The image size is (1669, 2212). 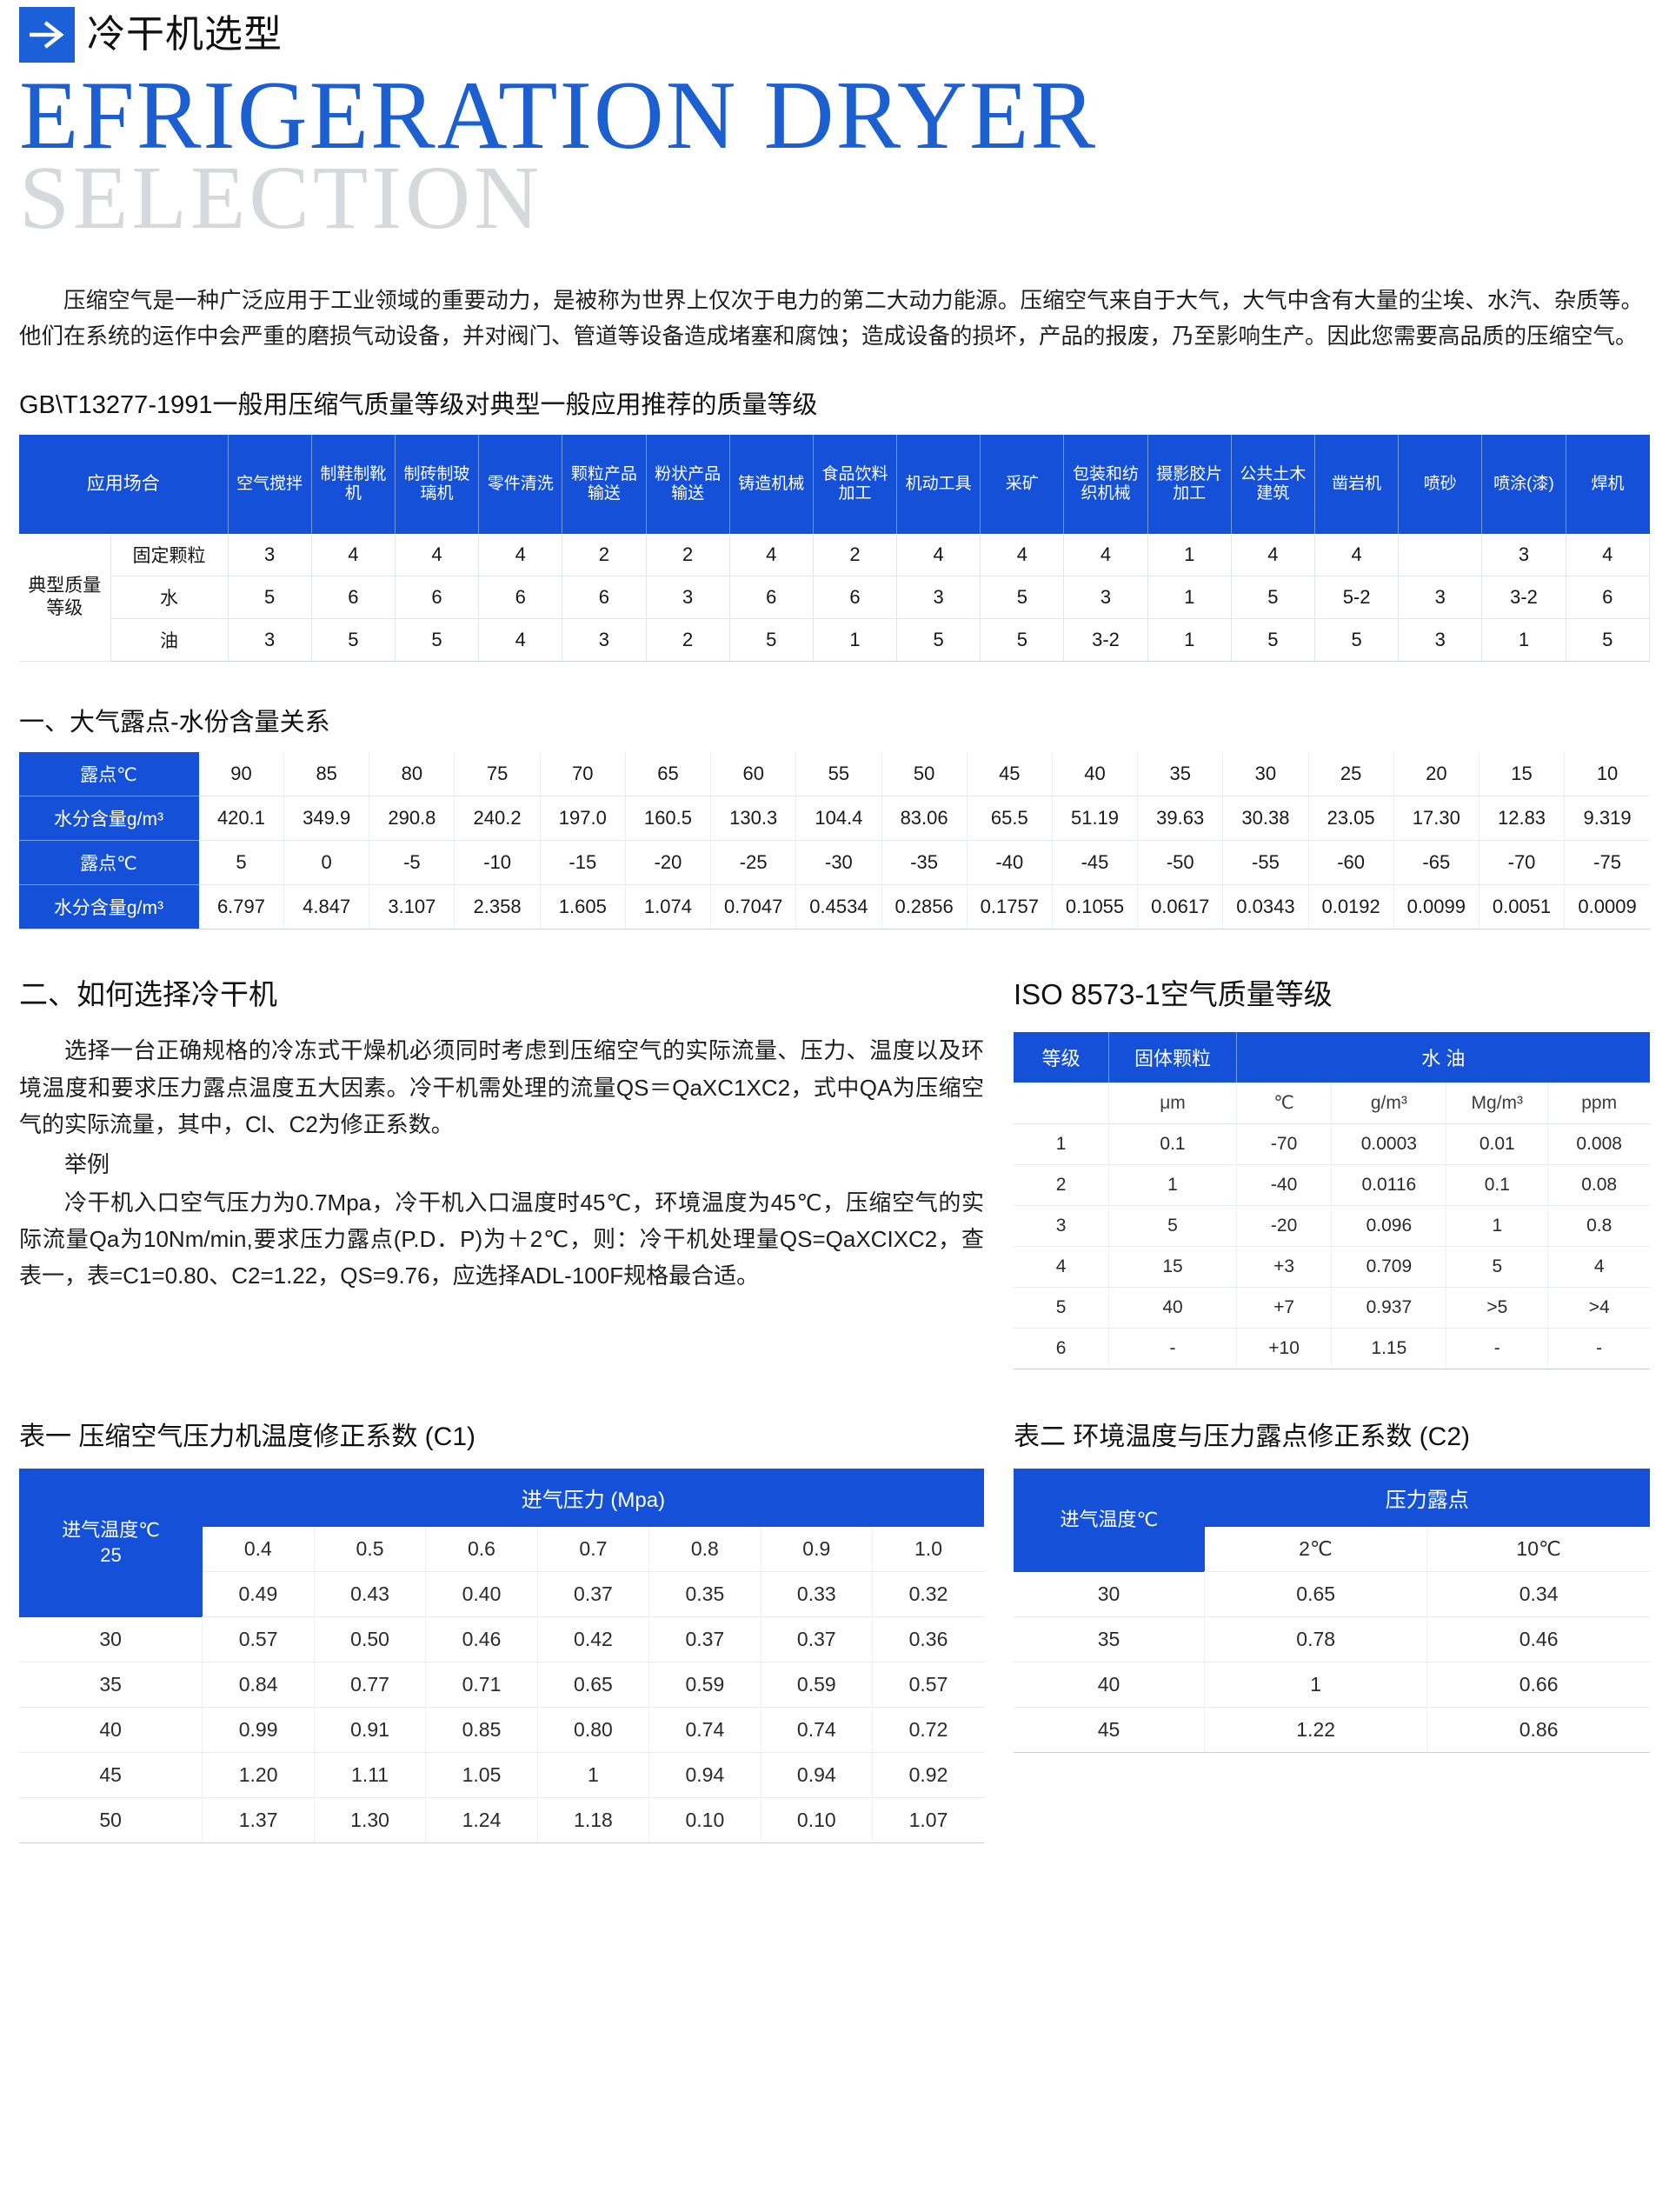 What do you see at coordinates (1189, 485) in the screenshot?
I see `header-col-11: 摄影胶片加工` at bounding box center [1189, 485].